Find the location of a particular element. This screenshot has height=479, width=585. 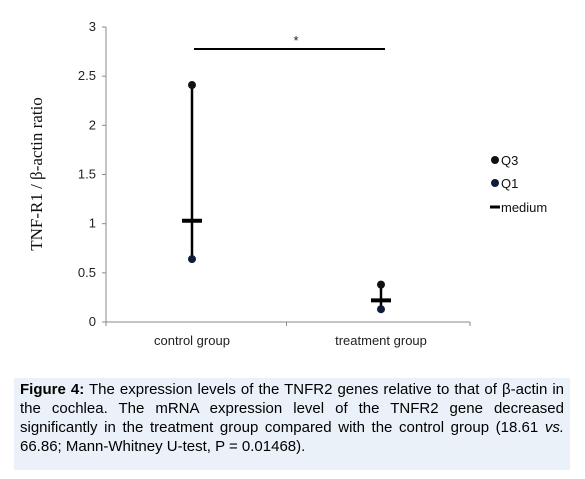

y-tick-label: 2 is located at coordinates (92, 124).